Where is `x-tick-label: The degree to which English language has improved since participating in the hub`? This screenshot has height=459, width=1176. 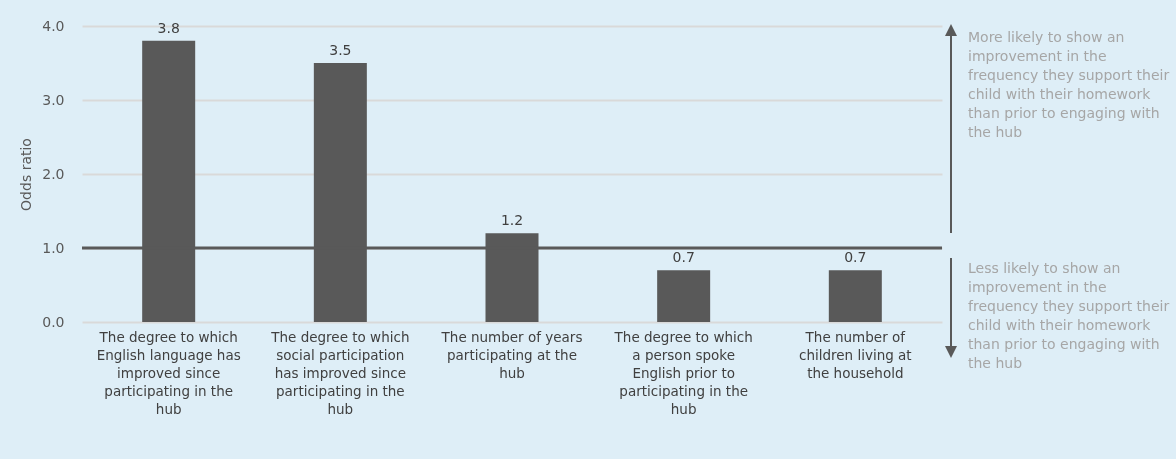
x-tick-label: The degree to which English language has improved since participating in the hub is located at coordinates (168, 372).